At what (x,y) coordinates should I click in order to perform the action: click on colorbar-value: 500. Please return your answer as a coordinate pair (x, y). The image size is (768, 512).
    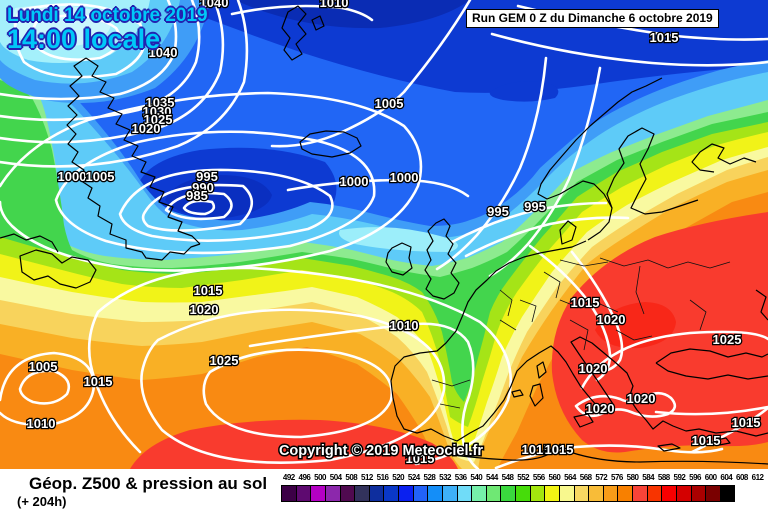
    Looking at the image, I should click on (320, 477).